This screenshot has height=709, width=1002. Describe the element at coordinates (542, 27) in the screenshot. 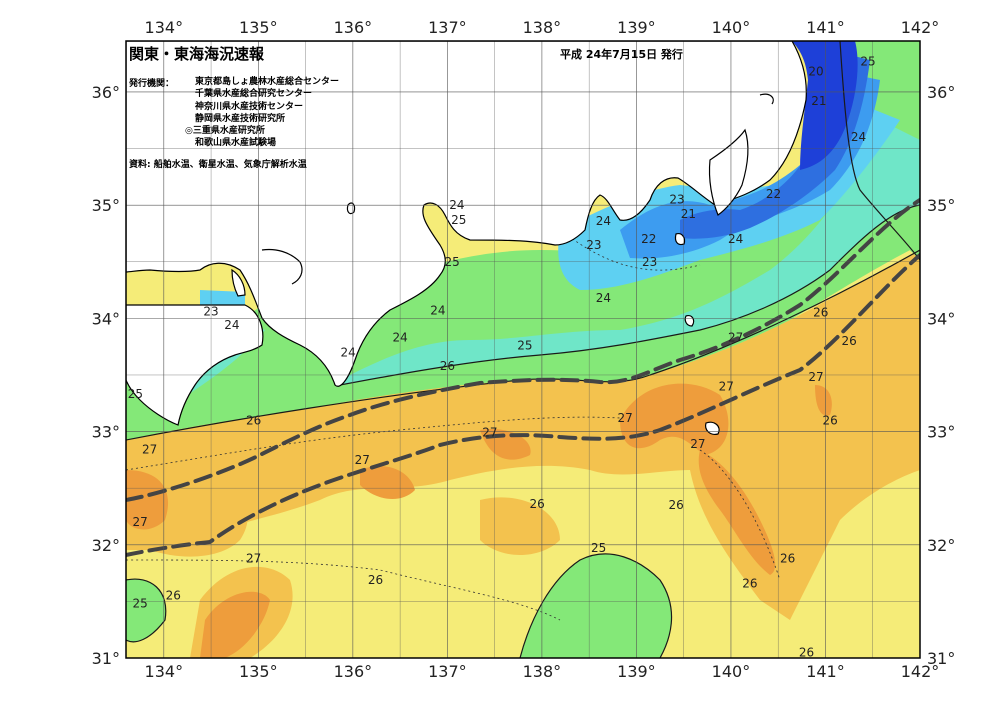

I see `longitude-label-top: 138°` at that location.